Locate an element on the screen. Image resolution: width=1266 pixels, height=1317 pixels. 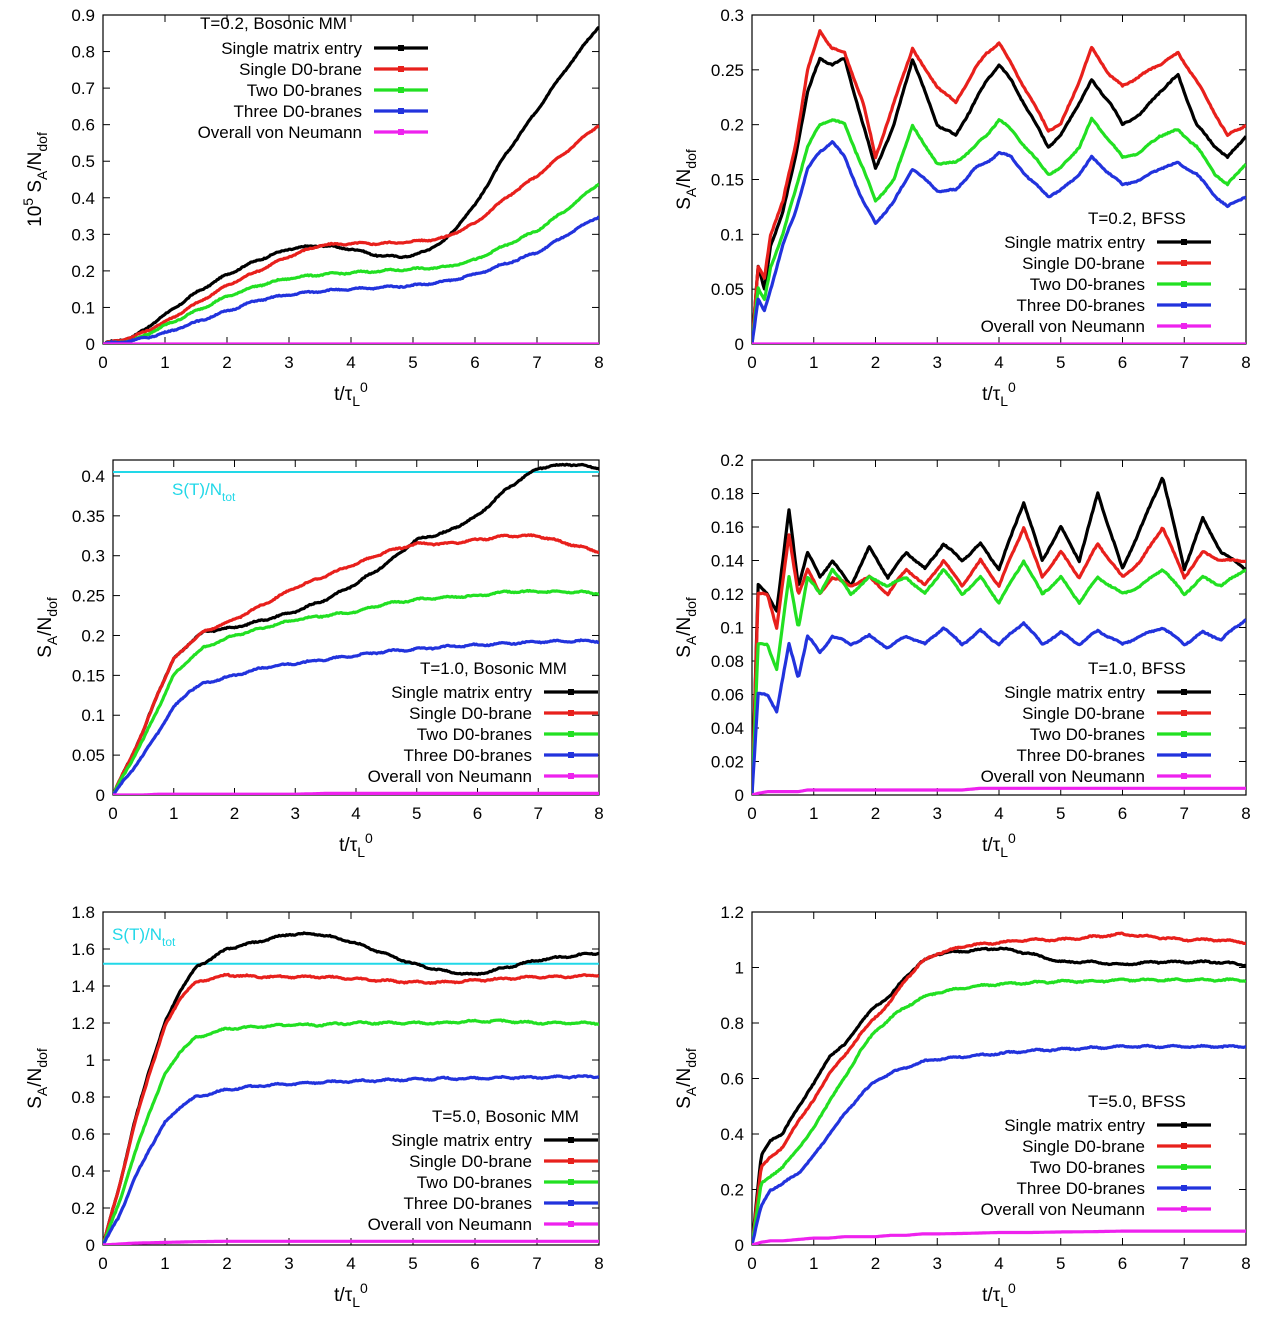
legend-title: T=1.0, Bosonic MM is located at coordinates (493, 668).